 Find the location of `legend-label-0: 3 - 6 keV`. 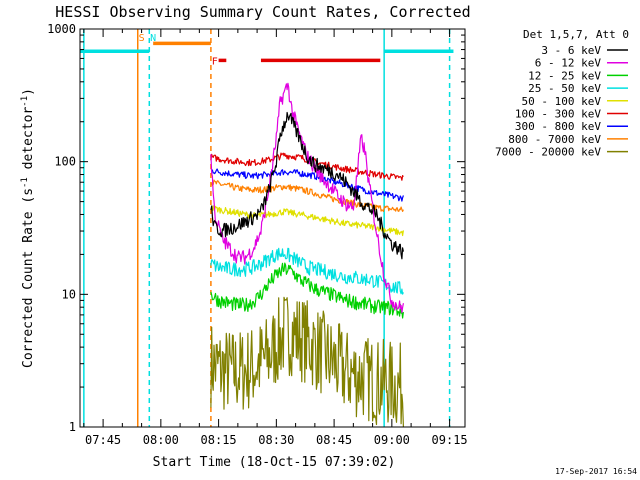

legend-label-0: 3 - 6 keV is located at coordinates (571, 50).